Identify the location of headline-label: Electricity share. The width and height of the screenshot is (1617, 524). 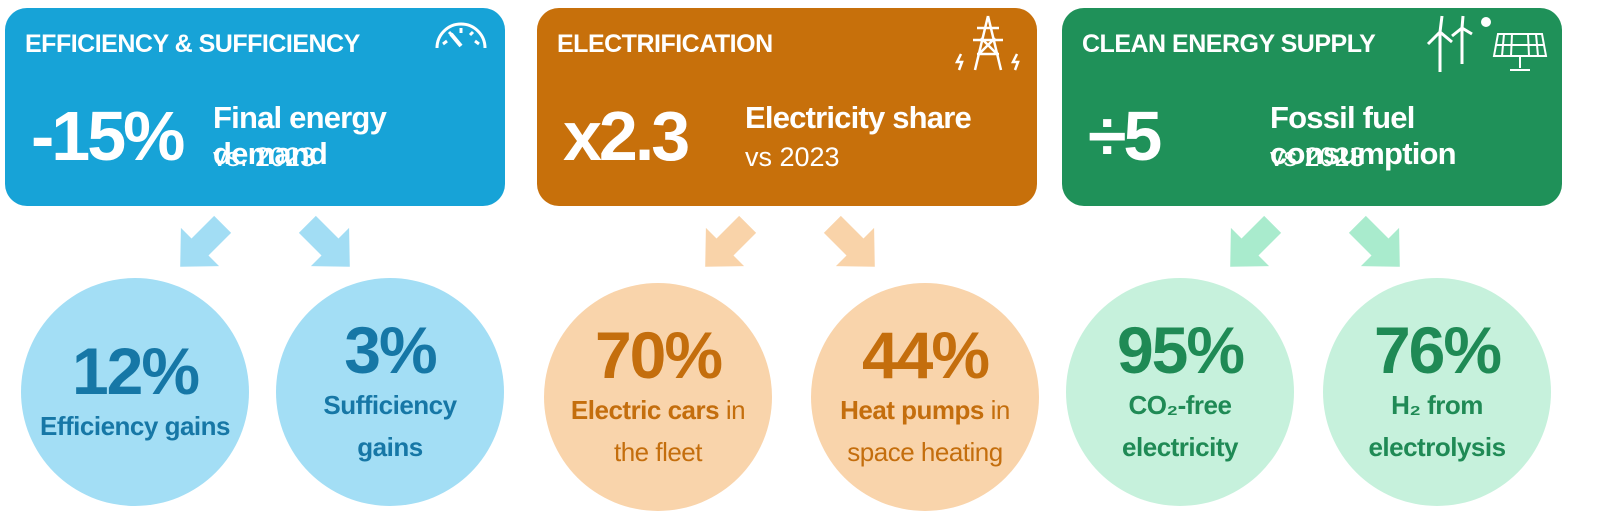
(858, 117).